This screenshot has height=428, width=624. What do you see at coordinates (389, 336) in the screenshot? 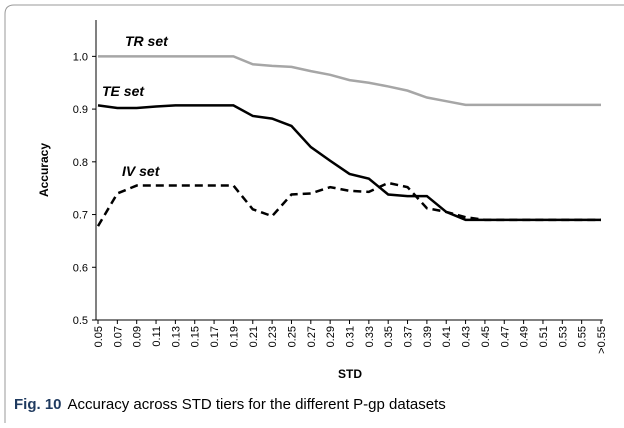
I see `x-tick-label: 0.35` at bounding box center [389, 336].